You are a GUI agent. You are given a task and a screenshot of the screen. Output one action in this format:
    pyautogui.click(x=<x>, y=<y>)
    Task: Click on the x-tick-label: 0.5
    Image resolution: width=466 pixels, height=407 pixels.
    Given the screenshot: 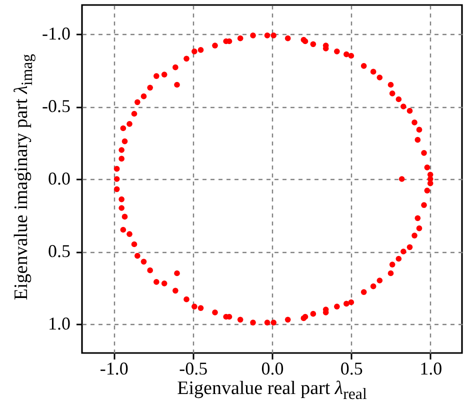 What is the action you would take?
    pyautogui.click(x=351, y=368)
    